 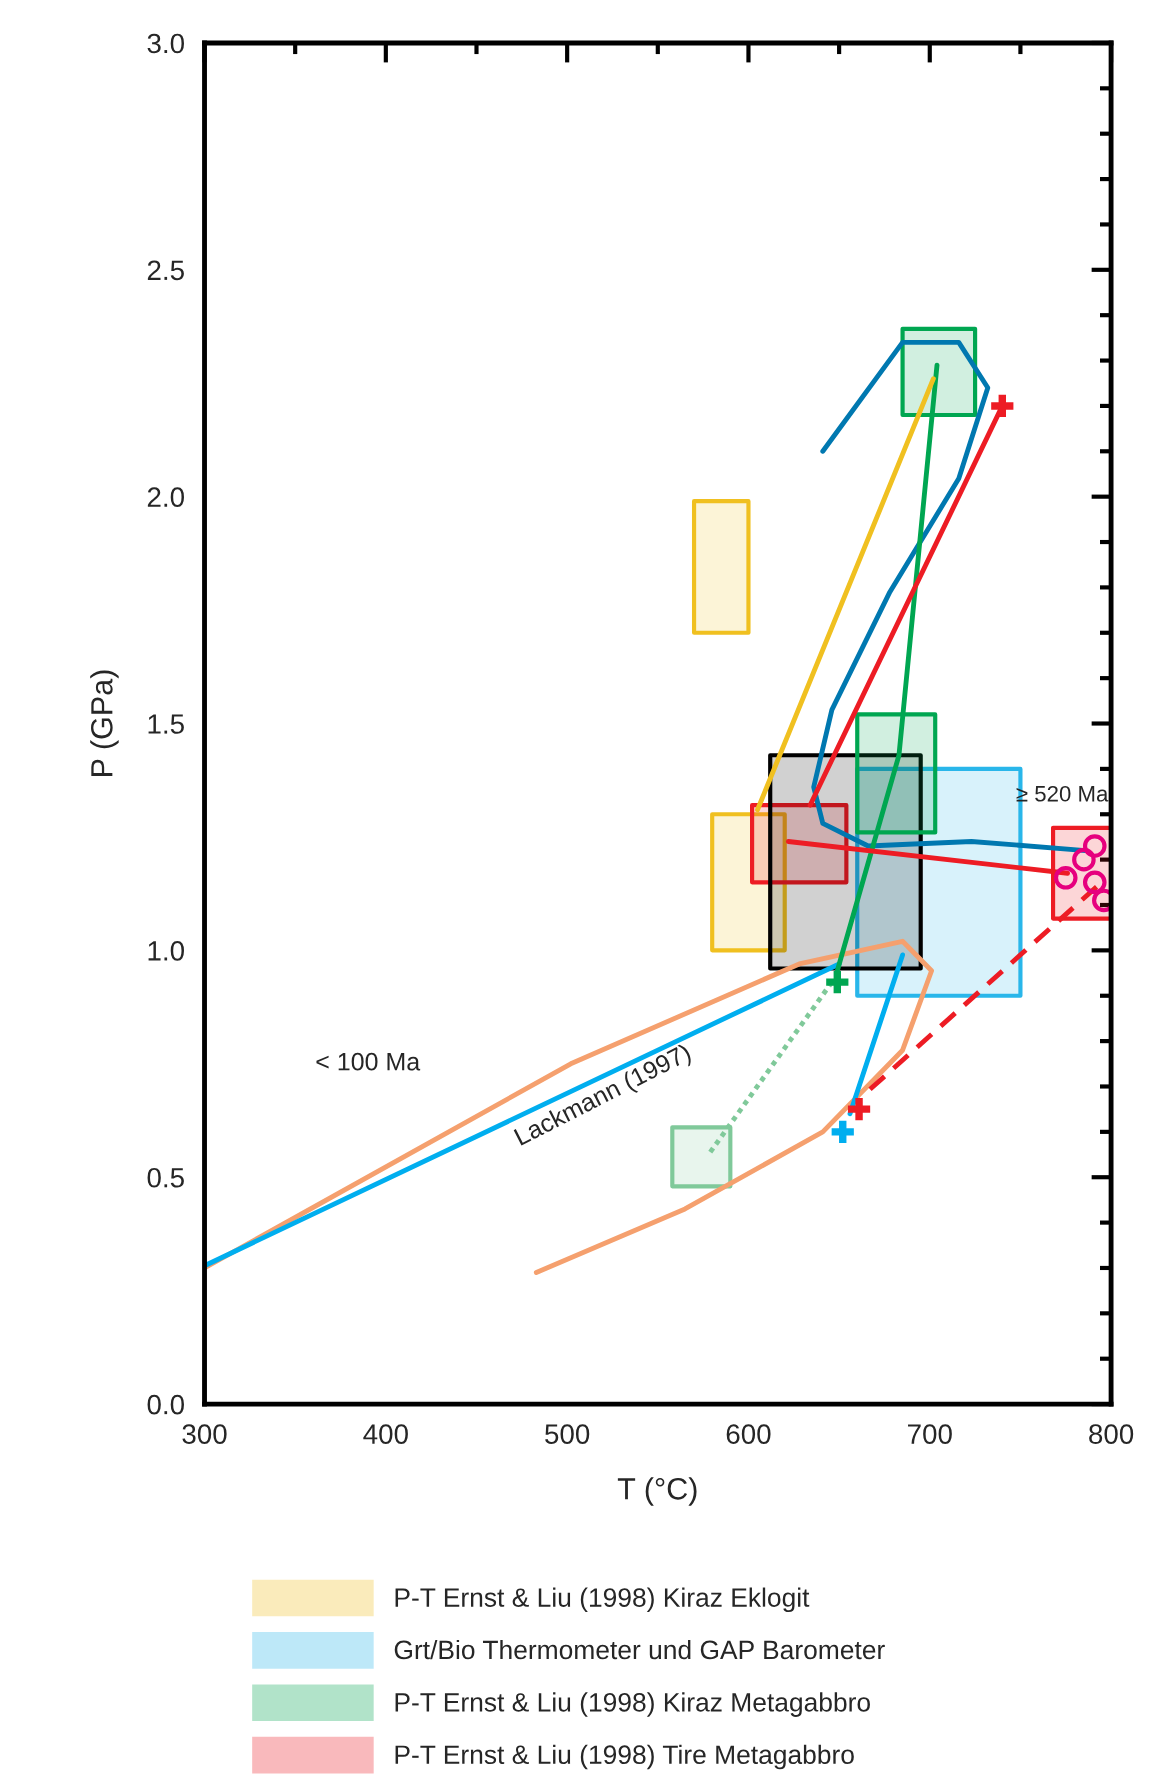 What do you see at coordinates (624, 1757) in the screenshot?
I see `legend-label: P-T Ernst & Liu (1998) Tire Metagabbro` at bounding box center [624, 1757].